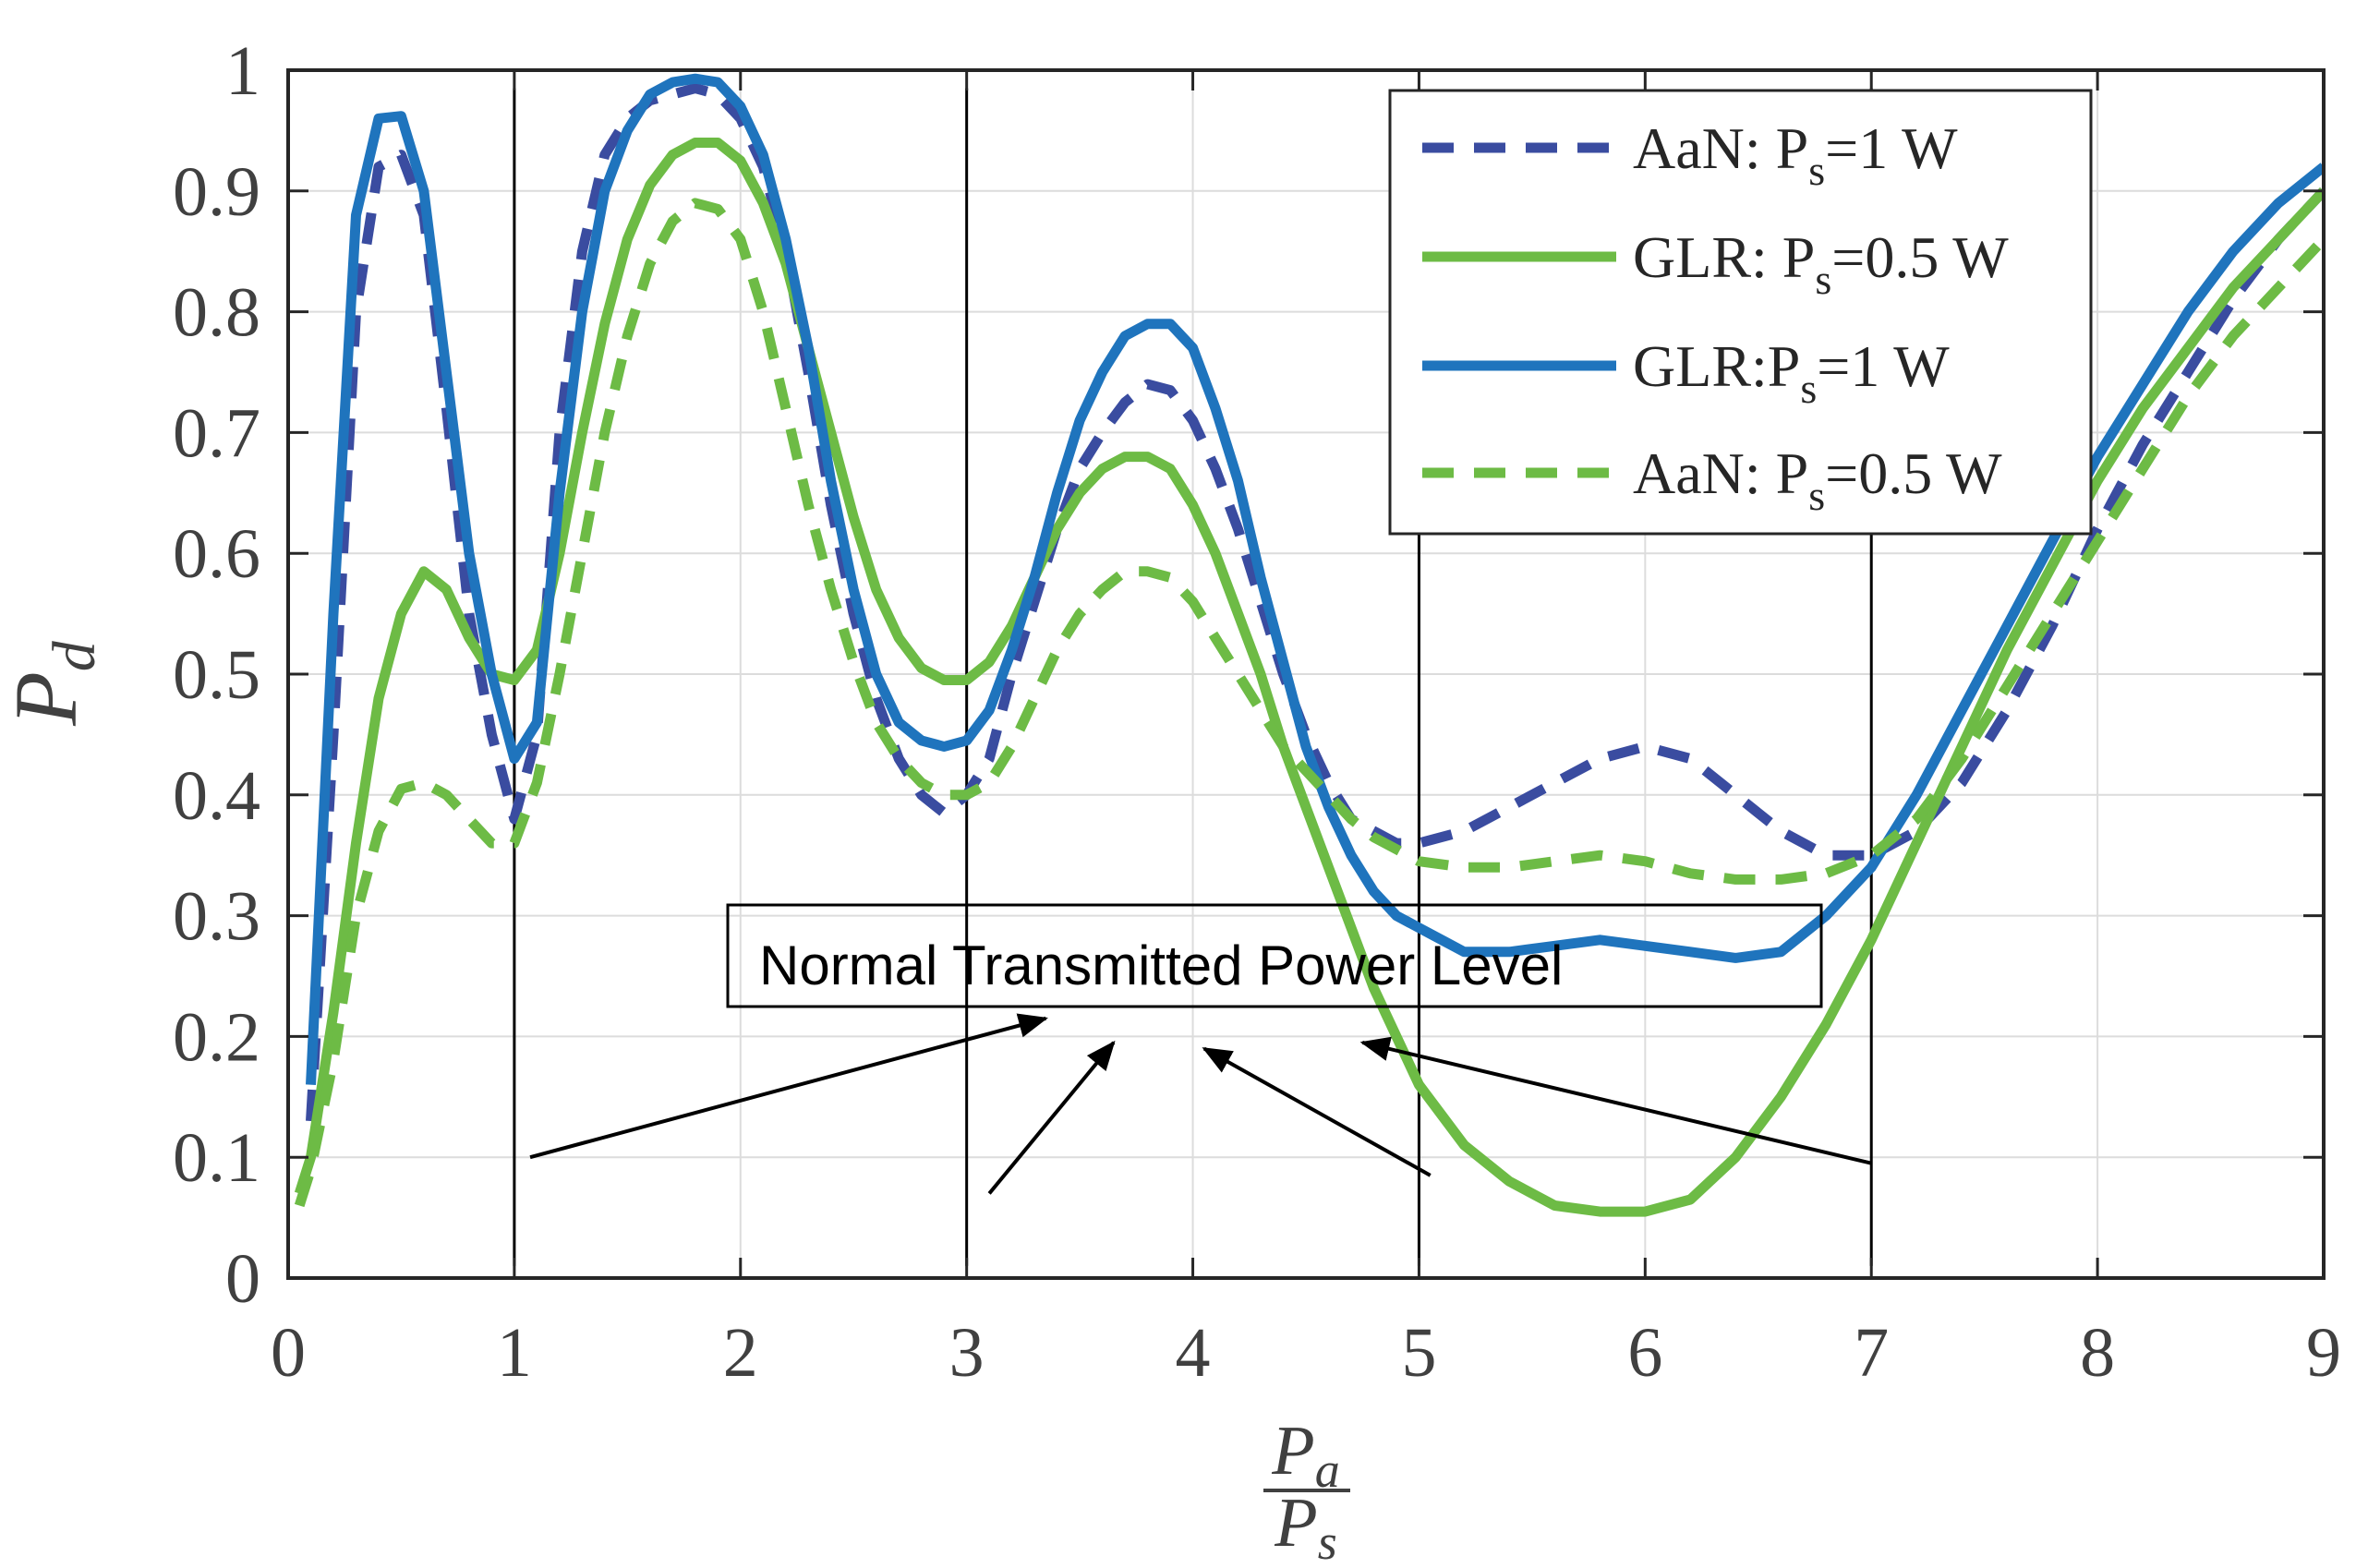 The image size is (2368, 1568). I want to click on annotation-box, so click(1274, 955).